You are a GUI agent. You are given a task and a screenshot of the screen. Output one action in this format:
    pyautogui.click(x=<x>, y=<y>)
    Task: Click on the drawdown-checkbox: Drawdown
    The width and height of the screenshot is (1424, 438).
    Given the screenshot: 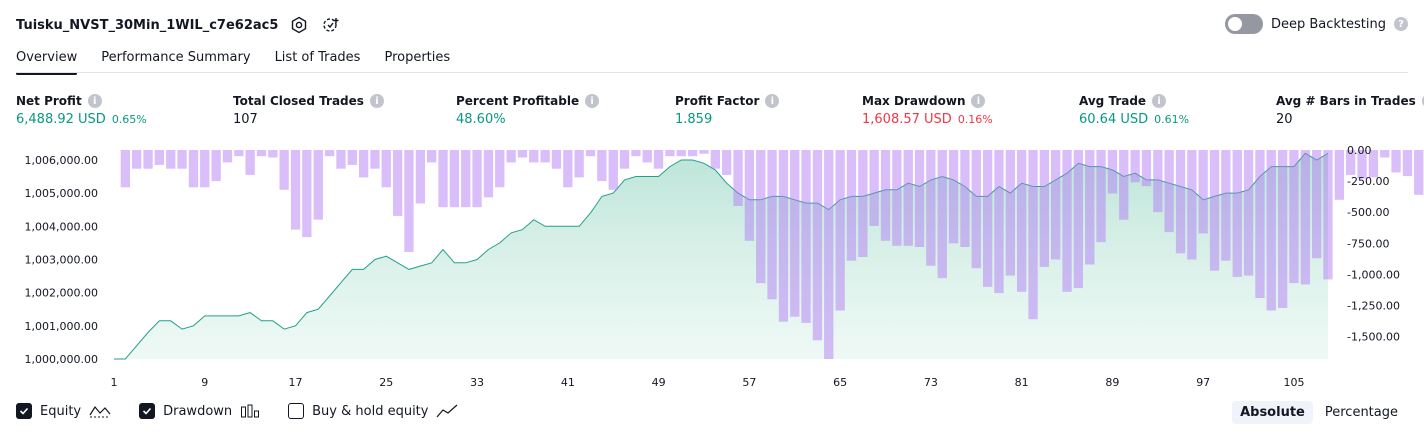 What is the action you would take?
    pyautogui.click(x=199, y=411)
    